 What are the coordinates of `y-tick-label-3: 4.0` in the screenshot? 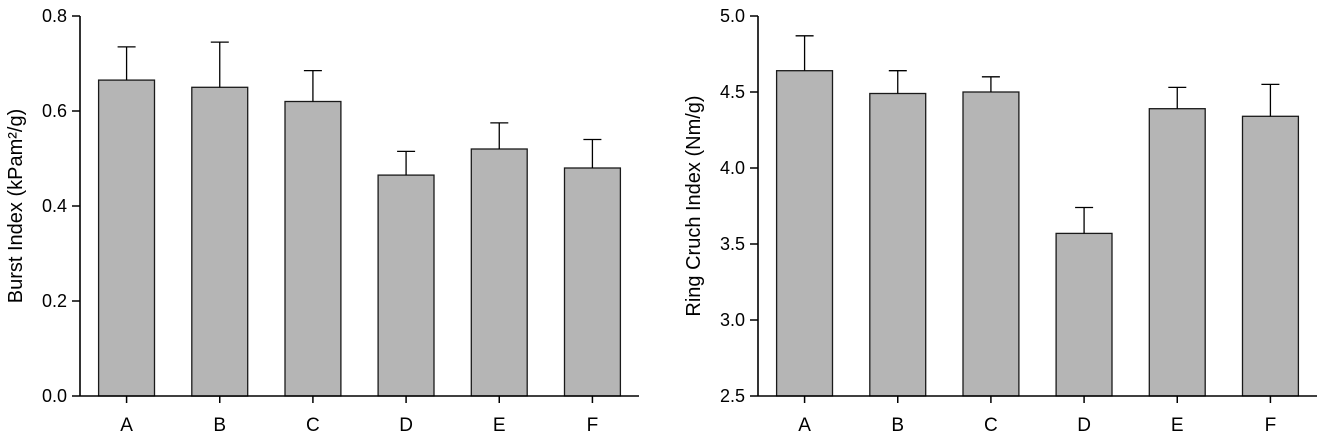 It's located at (732, 168).